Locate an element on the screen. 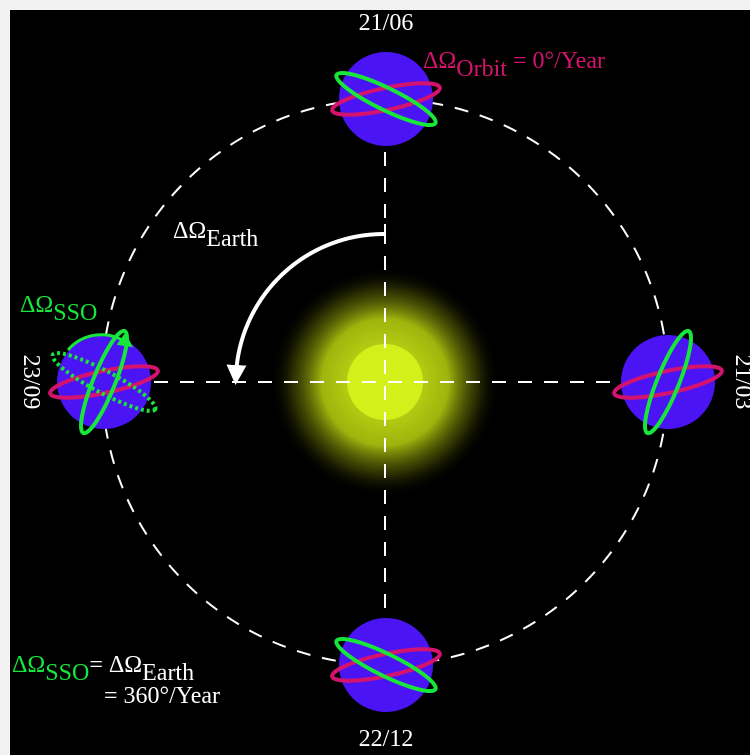 The width and height of the screenshot is (750, 755). planet-bottom is located at coordinates (386, 665).